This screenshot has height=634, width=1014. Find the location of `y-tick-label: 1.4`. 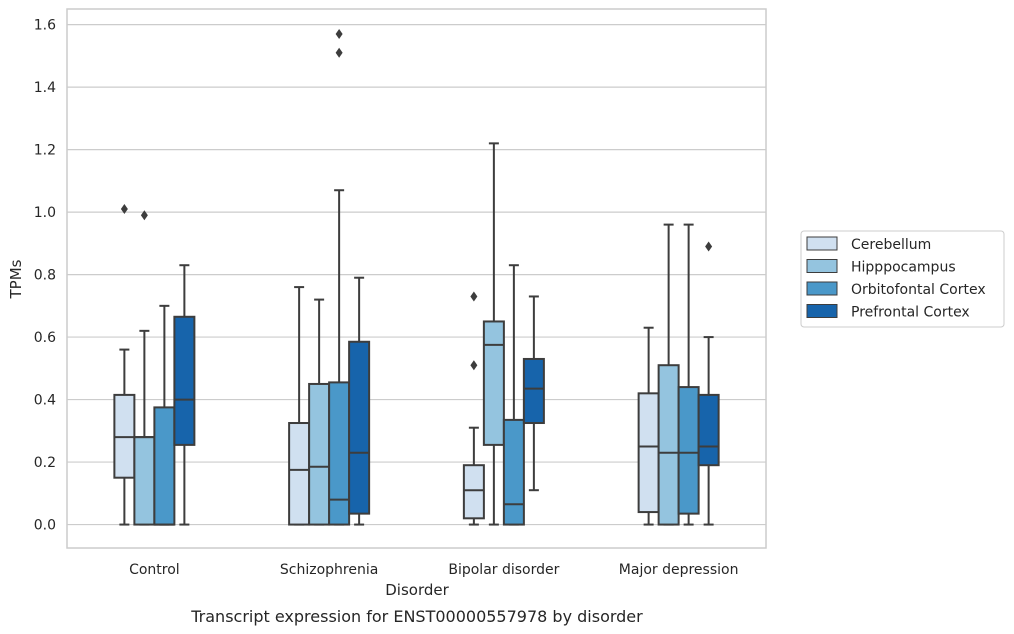

y-tick-label: 1.4 is located at coordinates (45, 88).